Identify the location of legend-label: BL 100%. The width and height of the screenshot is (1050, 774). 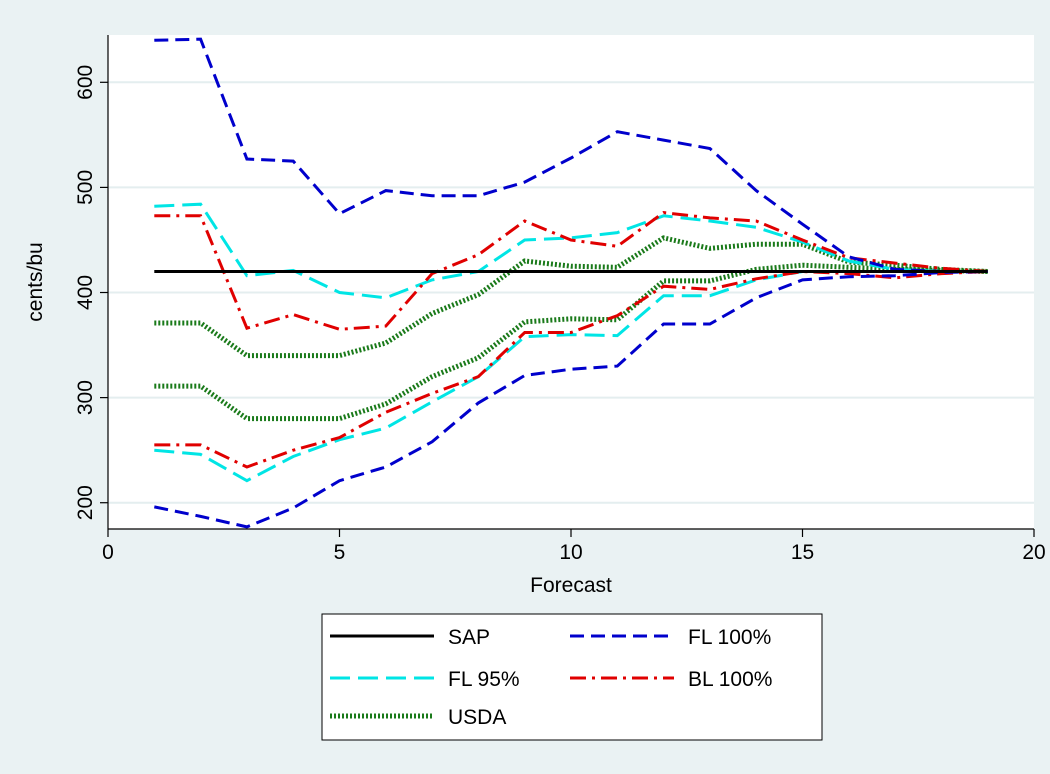
(730, 679).